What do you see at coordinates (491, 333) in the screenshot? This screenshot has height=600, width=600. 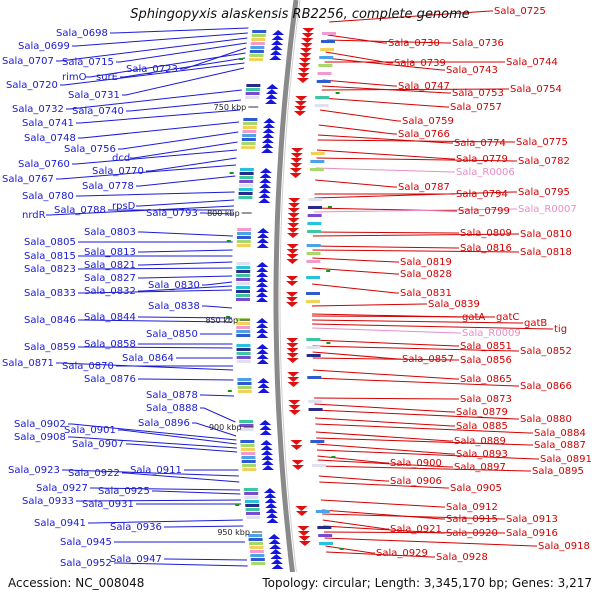 I see `gene-label: Sala_R0009` at bounding box center [491, 333].